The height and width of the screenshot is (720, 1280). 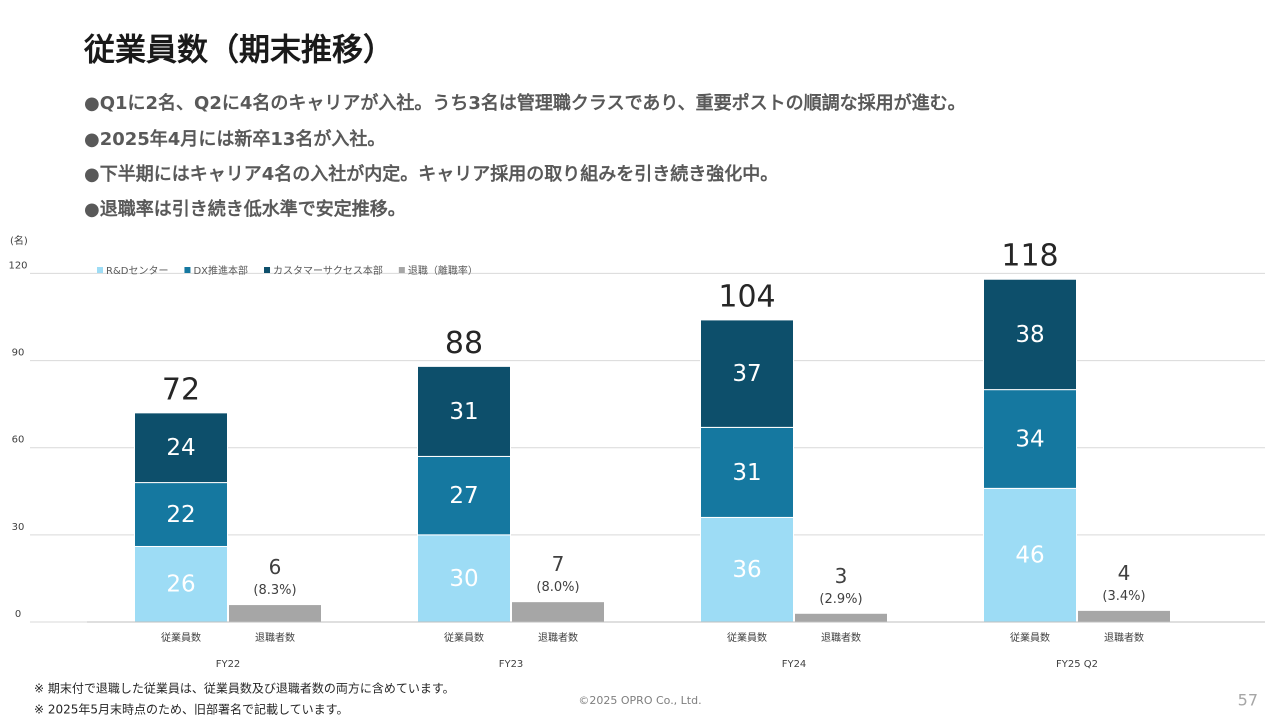 I want to click on value-label: 3, so click(x=841, y=576).